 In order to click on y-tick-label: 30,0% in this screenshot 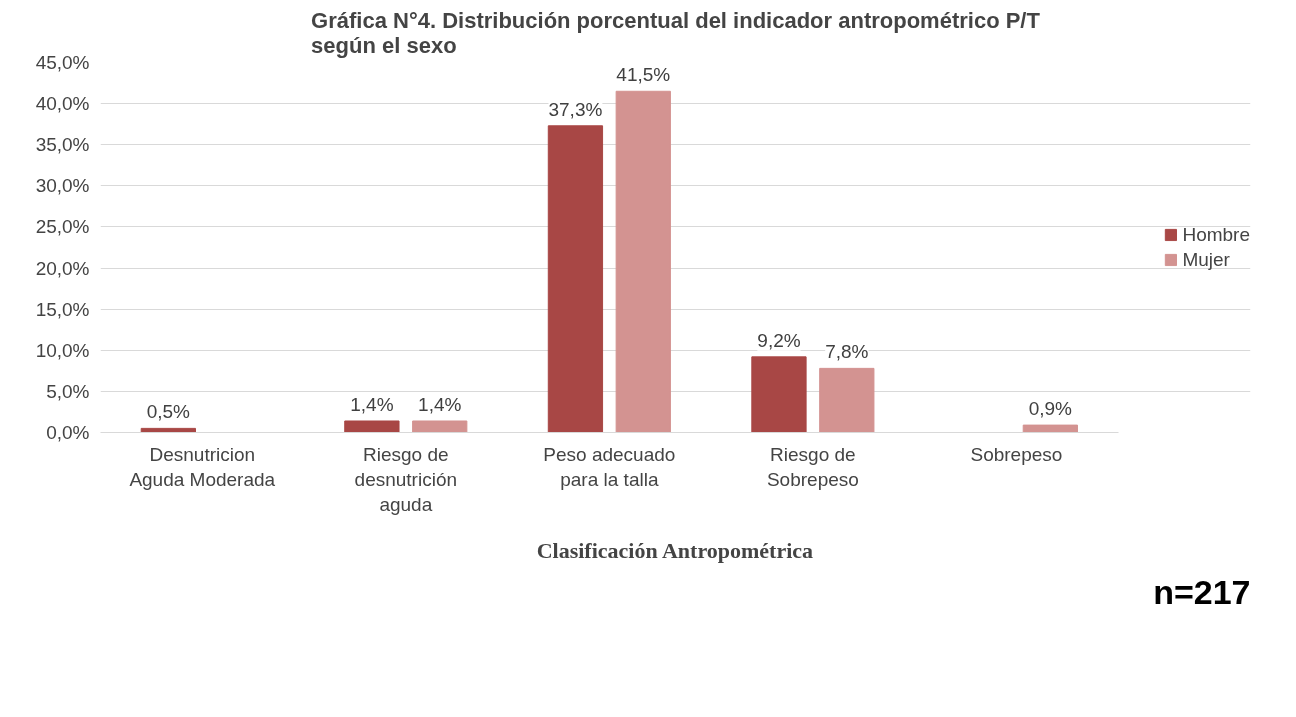, I will do `click(62, 186)`.